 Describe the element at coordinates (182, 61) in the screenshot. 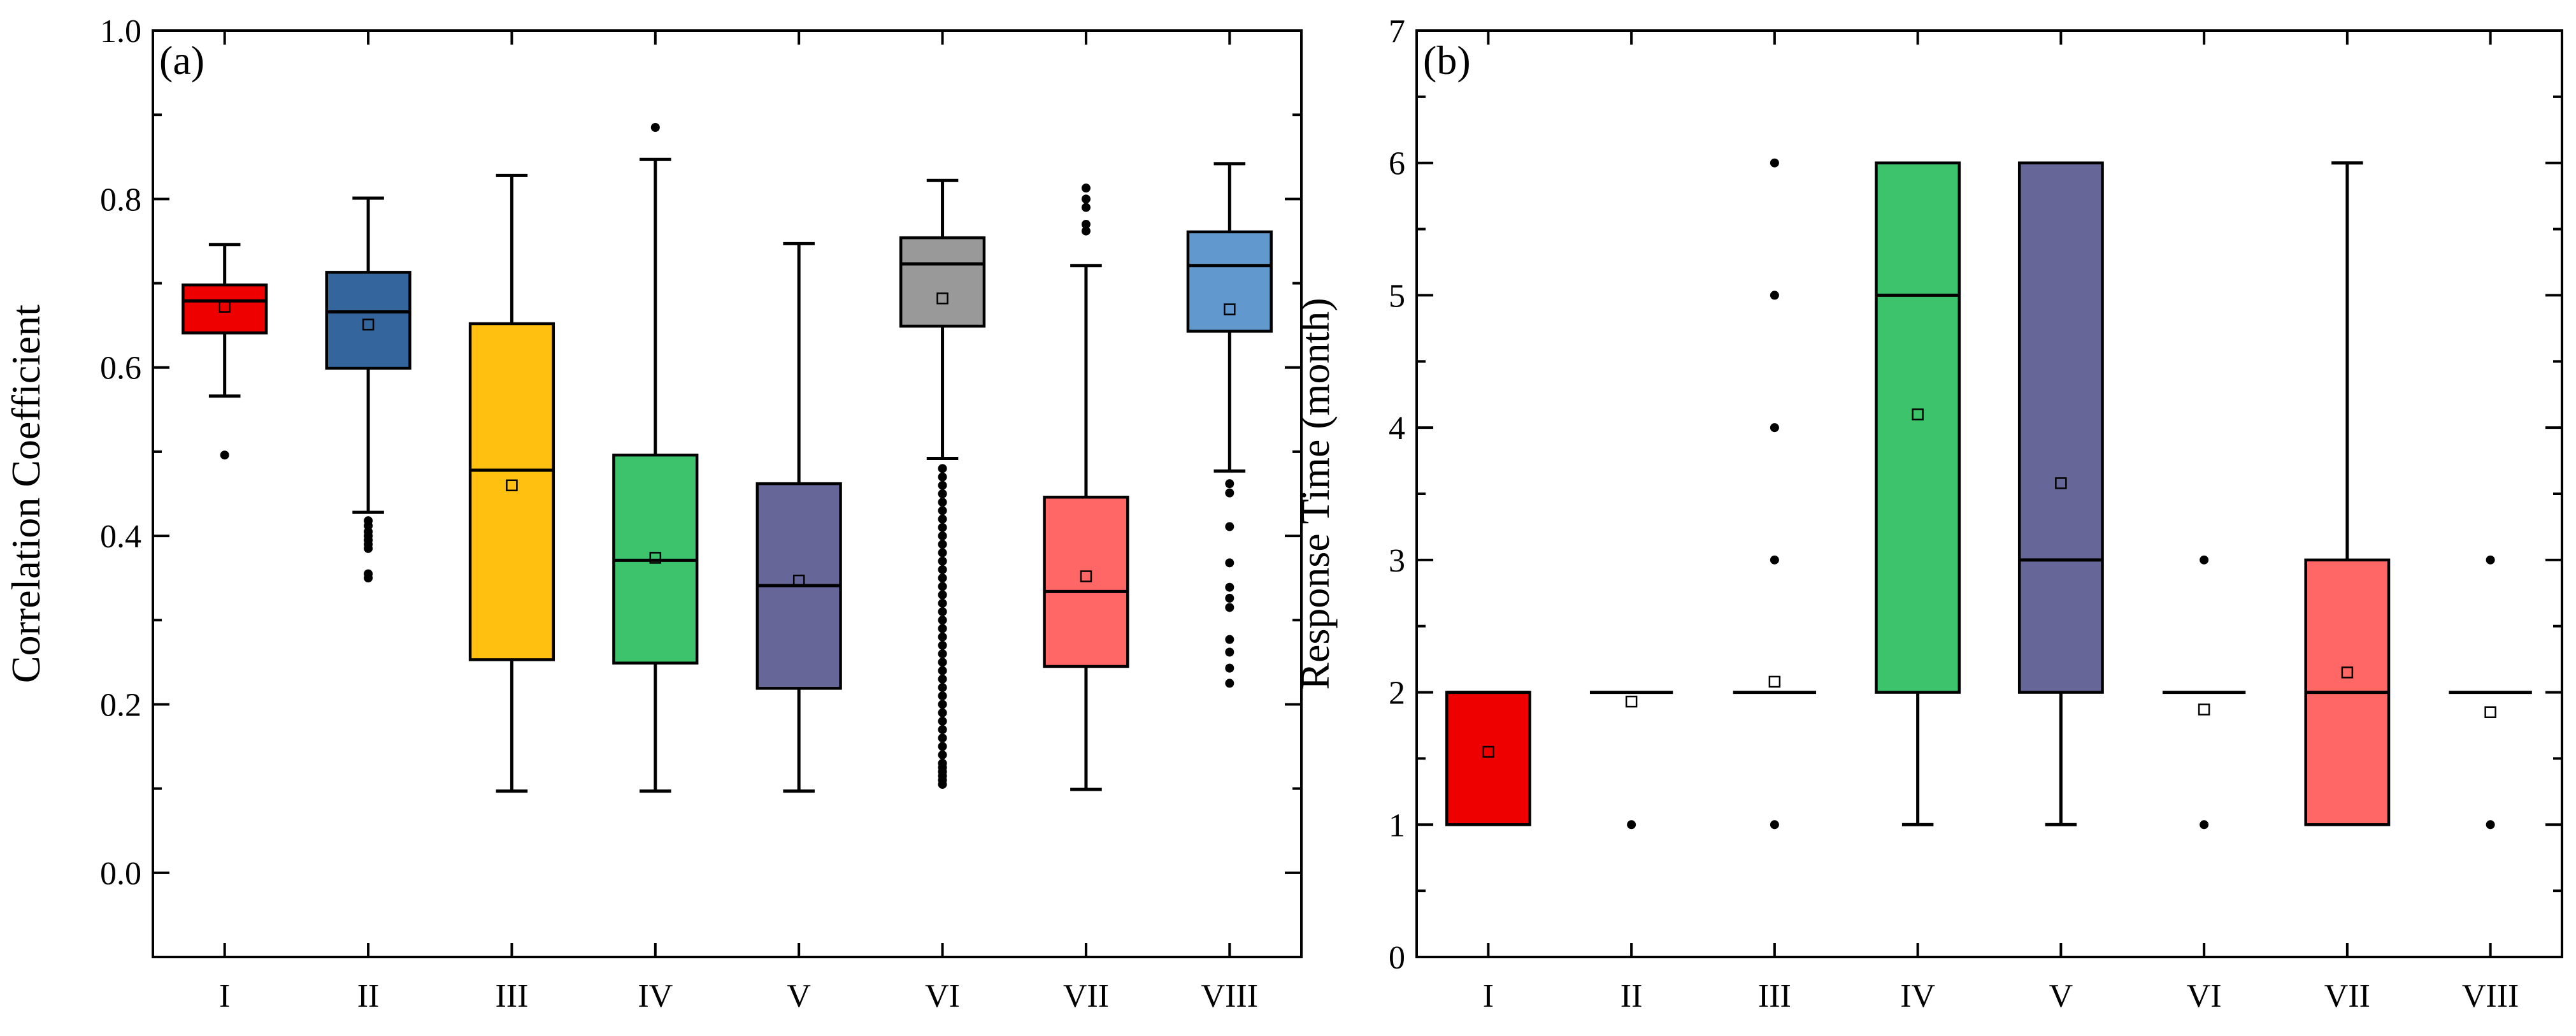

I see `panel-label: (a)` at that location.